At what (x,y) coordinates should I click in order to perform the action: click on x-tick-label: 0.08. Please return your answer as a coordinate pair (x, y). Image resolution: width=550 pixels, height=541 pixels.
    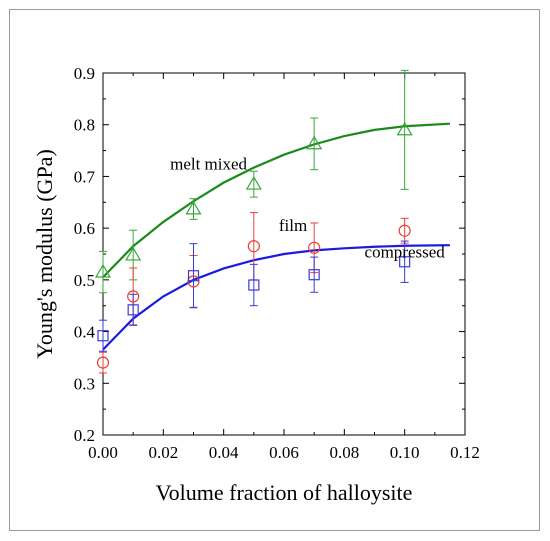
    Looking at the image, I should click on (344, 452).